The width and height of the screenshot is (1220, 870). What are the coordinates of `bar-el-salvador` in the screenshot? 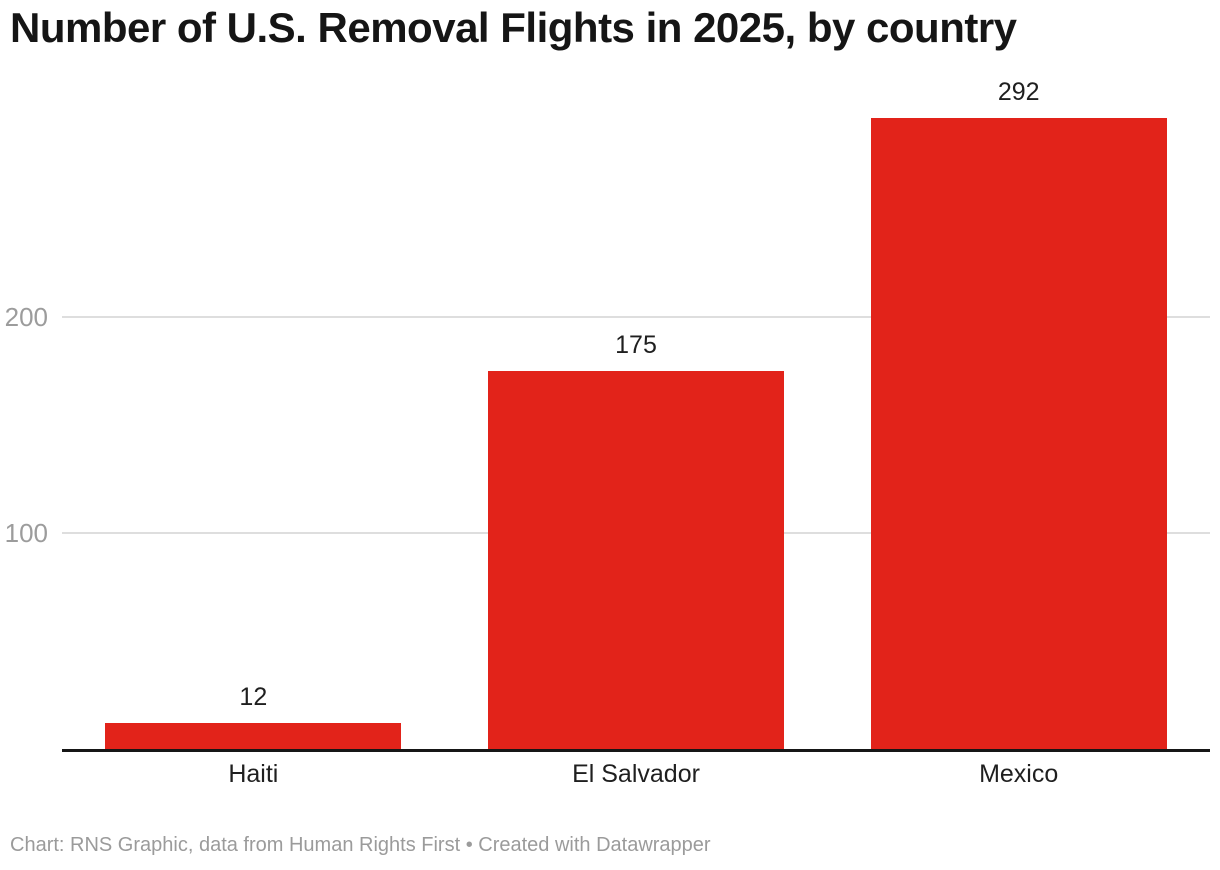 It's located at (636, 560).